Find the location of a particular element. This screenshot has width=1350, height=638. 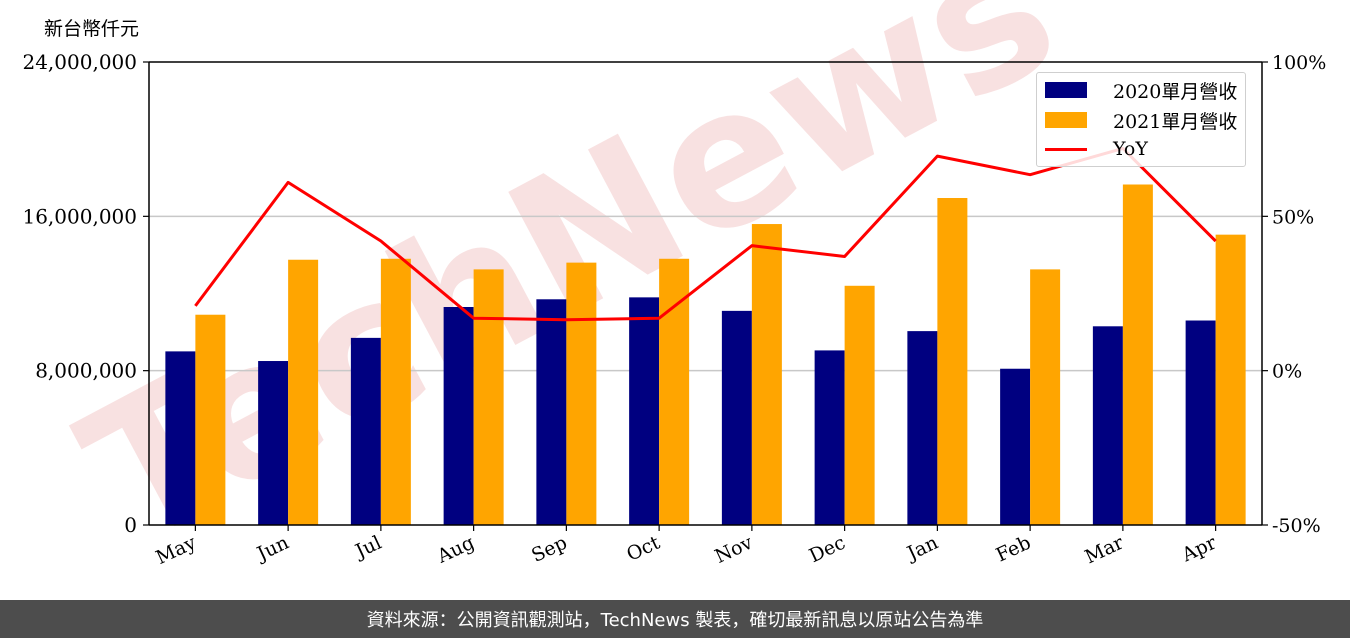

bar-2021-oct is located at coordinates (674, 391).